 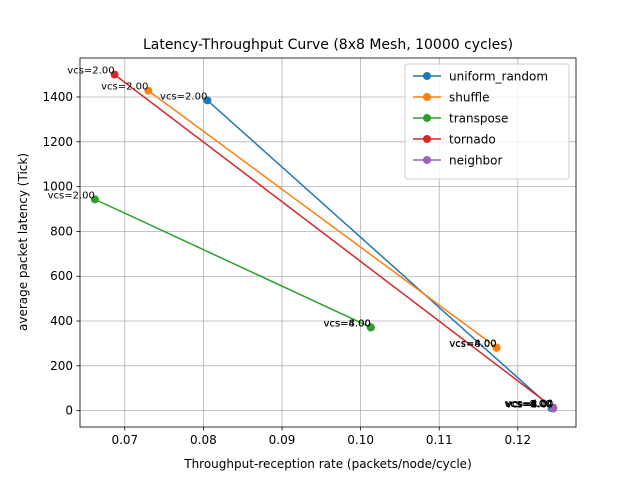 What do you see at coordinates (427, 76) in the screenshot?
I see `legend-marker-uniform-random` at bounding box center [427, 76].